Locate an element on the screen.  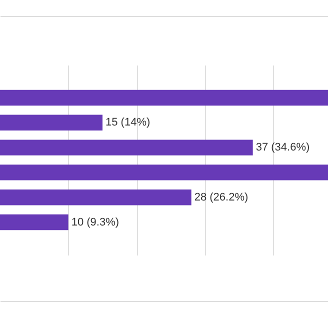
data-label: 15 (14%) is located at coordinates (128, 122).